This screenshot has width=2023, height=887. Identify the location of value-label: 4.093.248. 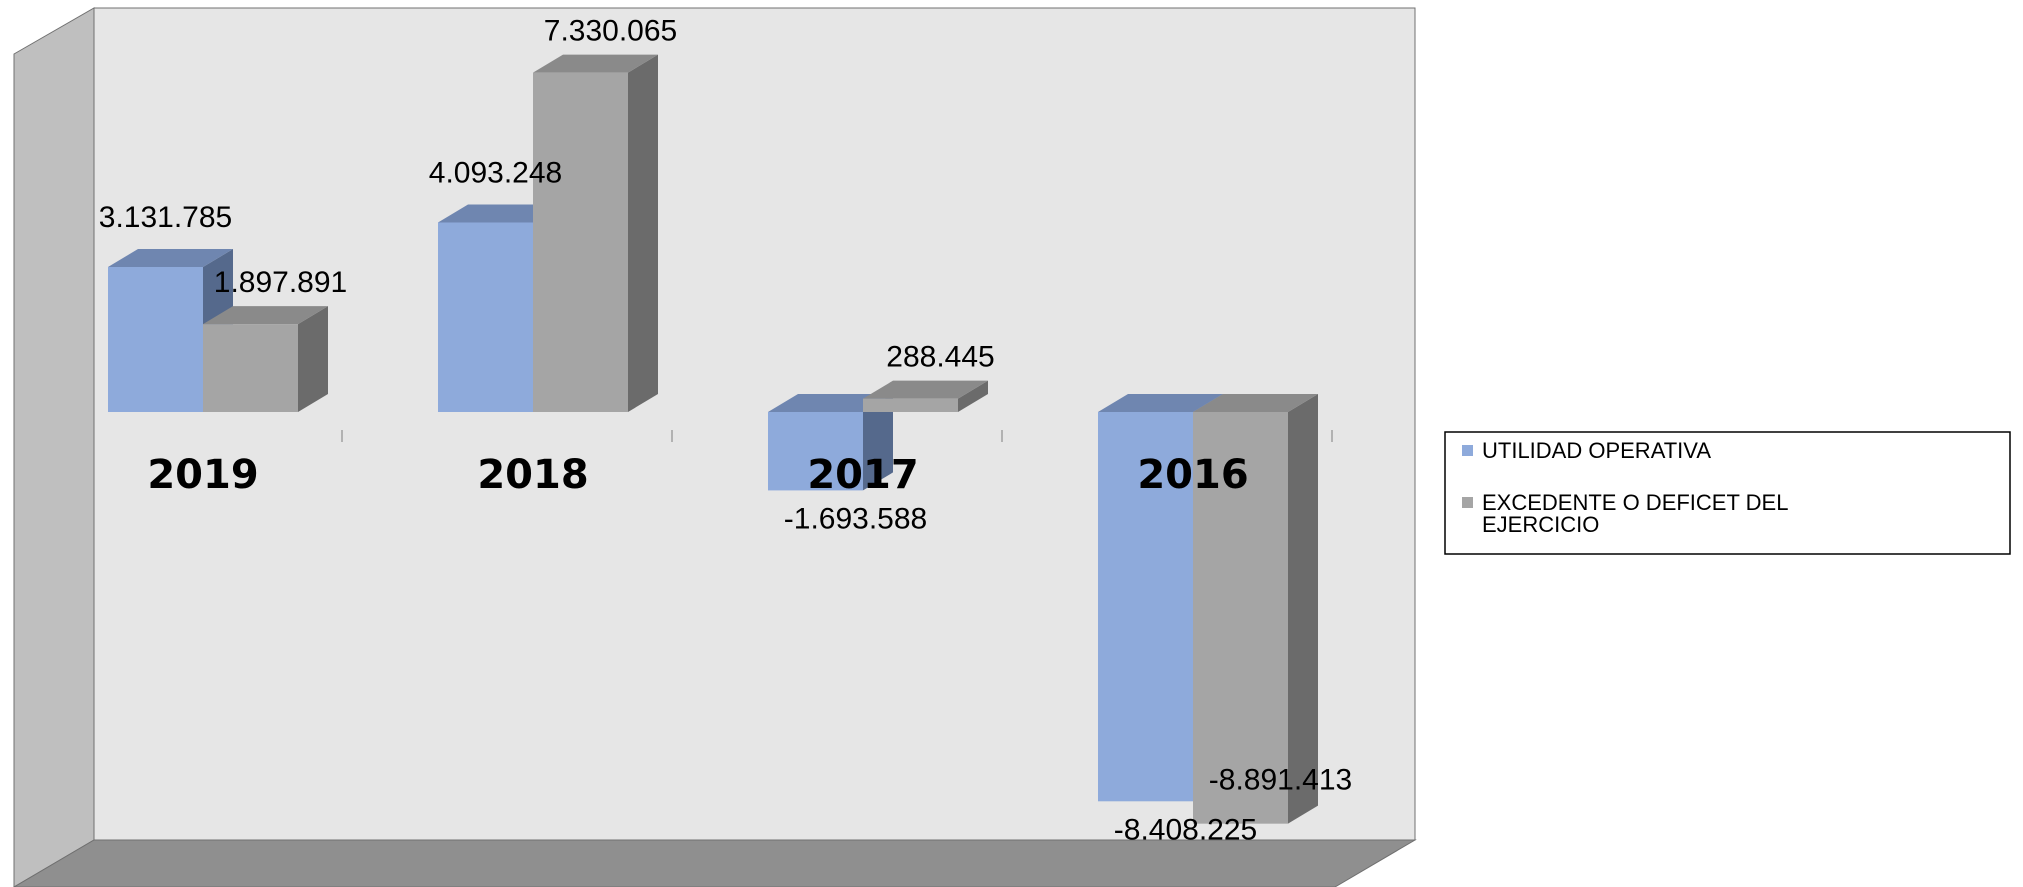
(495, 172).